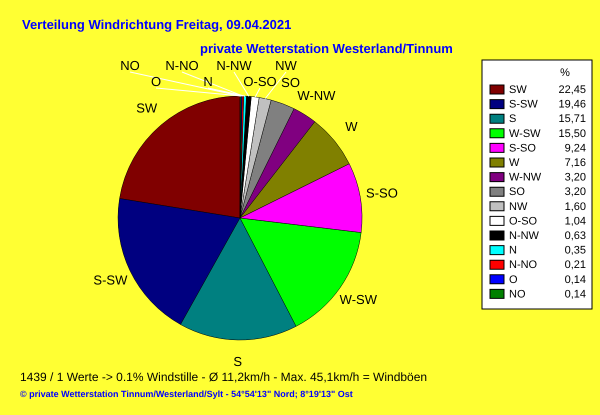 The height and width of the screenshot is (415, 600). What do you see at coordinates (237, 361) in the screenshot?
I see `slice-label: S` at bounding box center [237, 361].